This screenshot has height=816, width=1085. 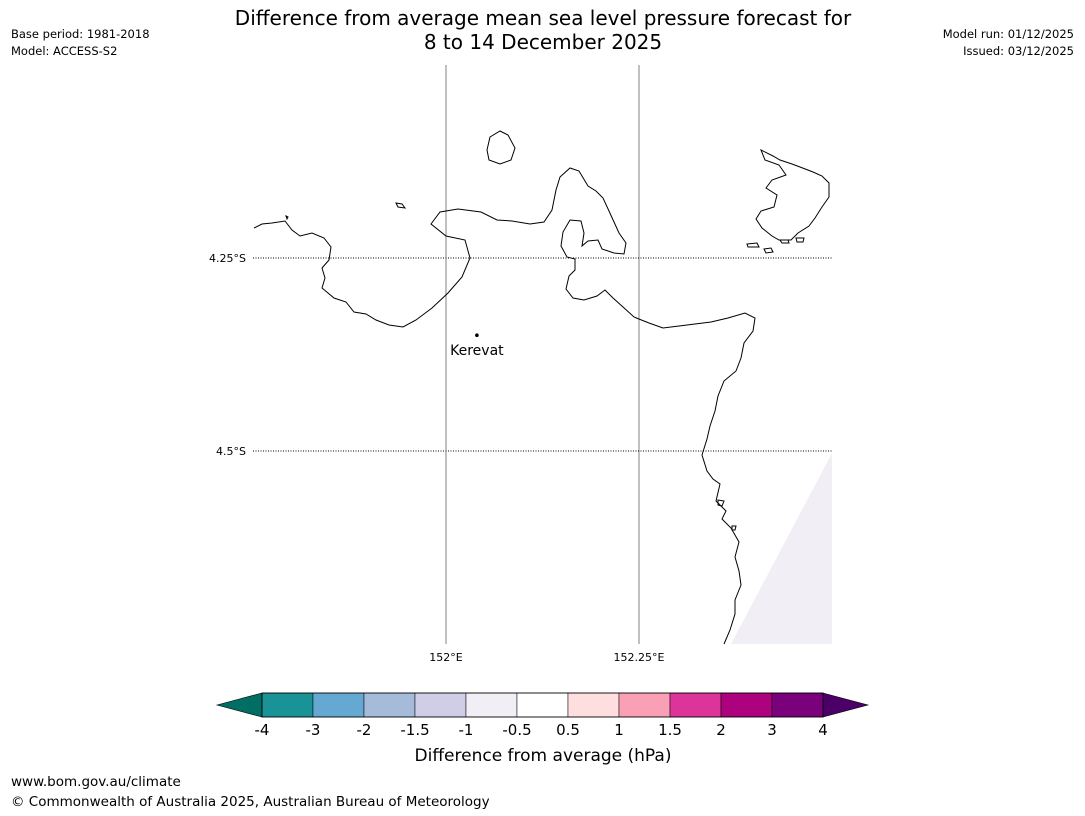 What do you see at coordinates (231, 451) in the screenshot?
I see `lat-label-4-5: 4.5°S` at bounding box center [231, 451].